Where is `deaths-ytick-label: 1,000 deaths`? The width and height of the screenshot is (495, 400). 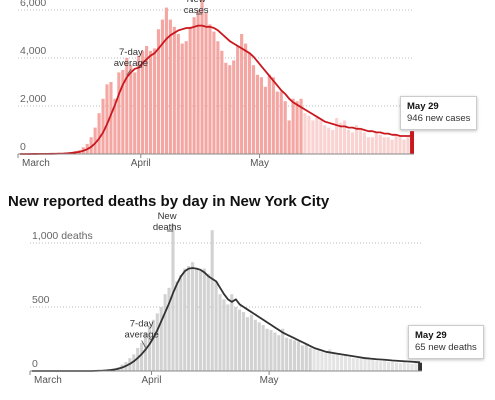 deaths-ytick-label: 1,000 deaths is located at coordinates (62, 236).